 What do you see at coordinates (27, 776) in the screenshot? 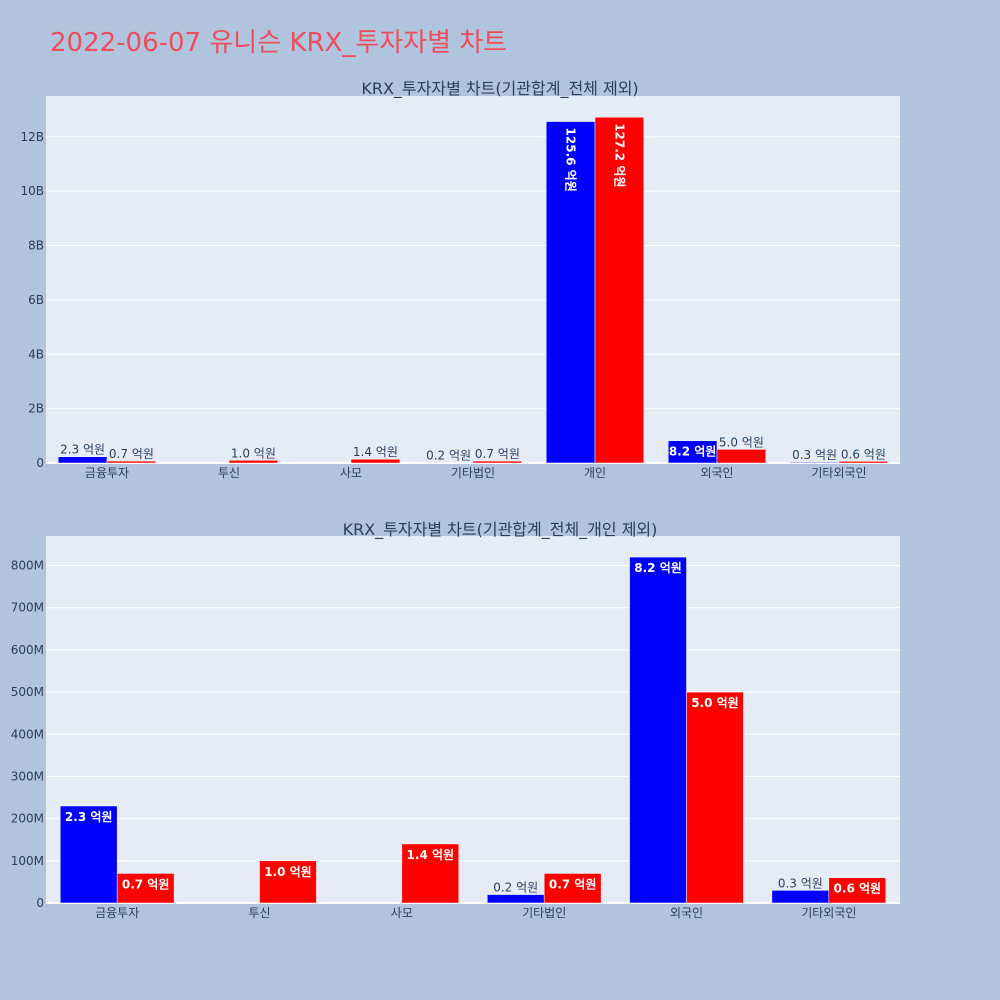
I see `y-tick-label: 300M` at bounding box center [27, 776].